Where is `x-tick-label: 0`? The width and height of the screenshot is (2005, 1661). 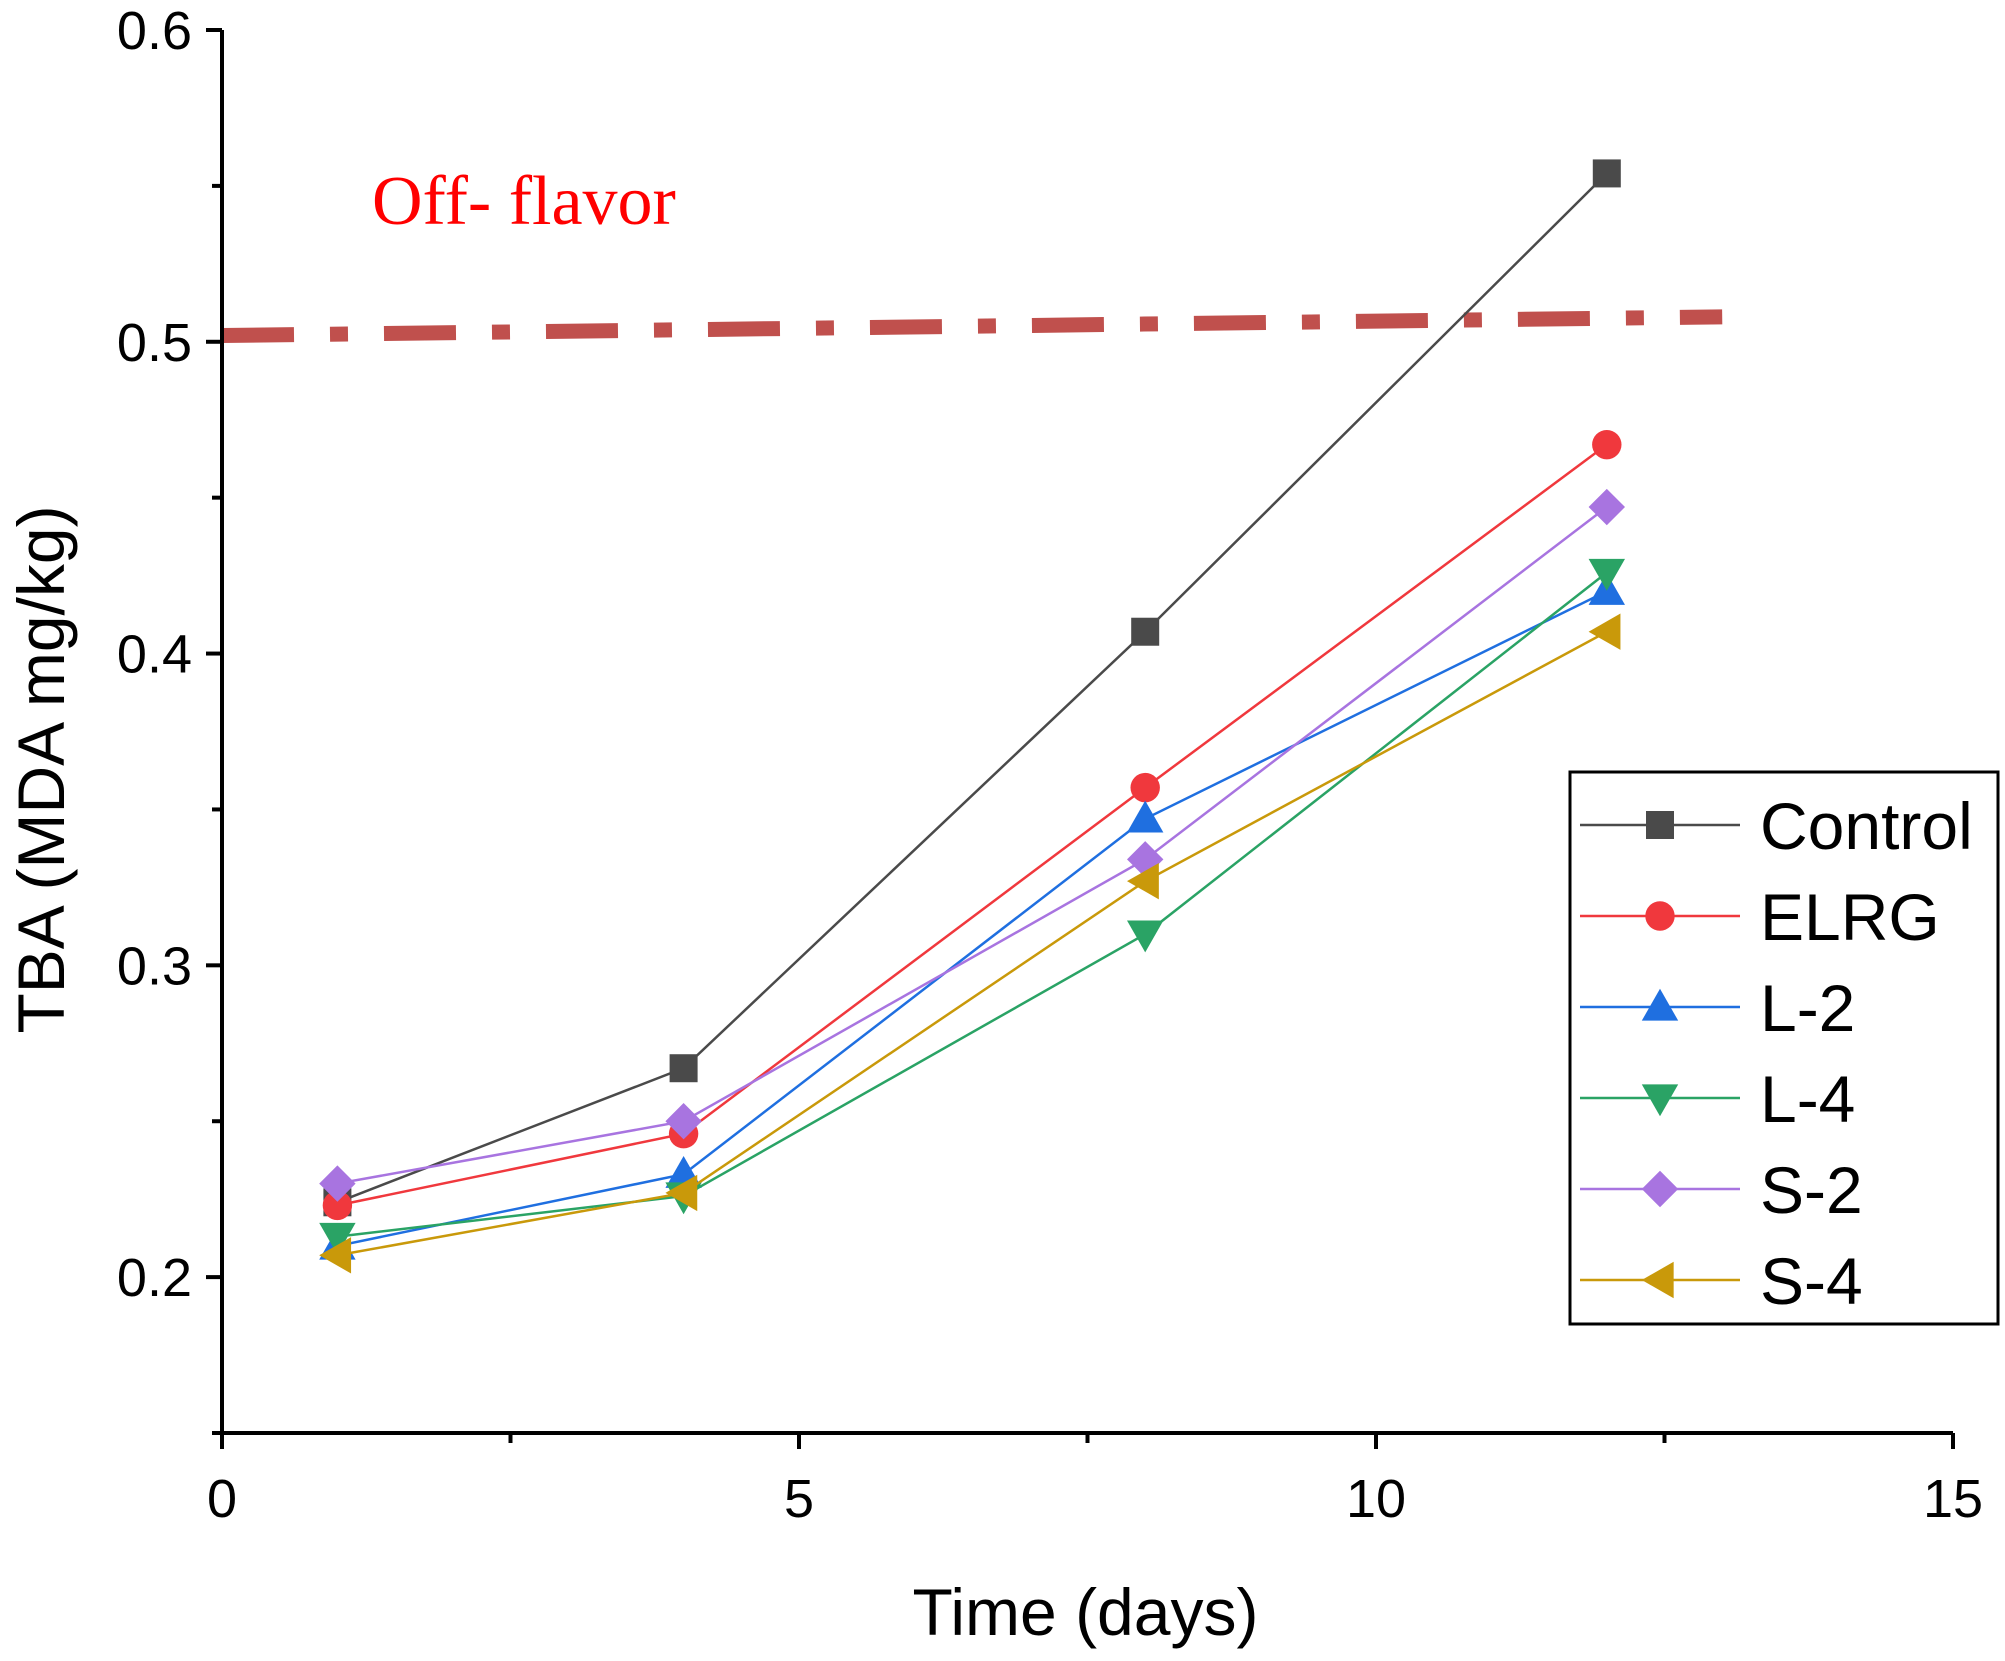 x-tick-label: 0 is located at coordinates (222, 1499).